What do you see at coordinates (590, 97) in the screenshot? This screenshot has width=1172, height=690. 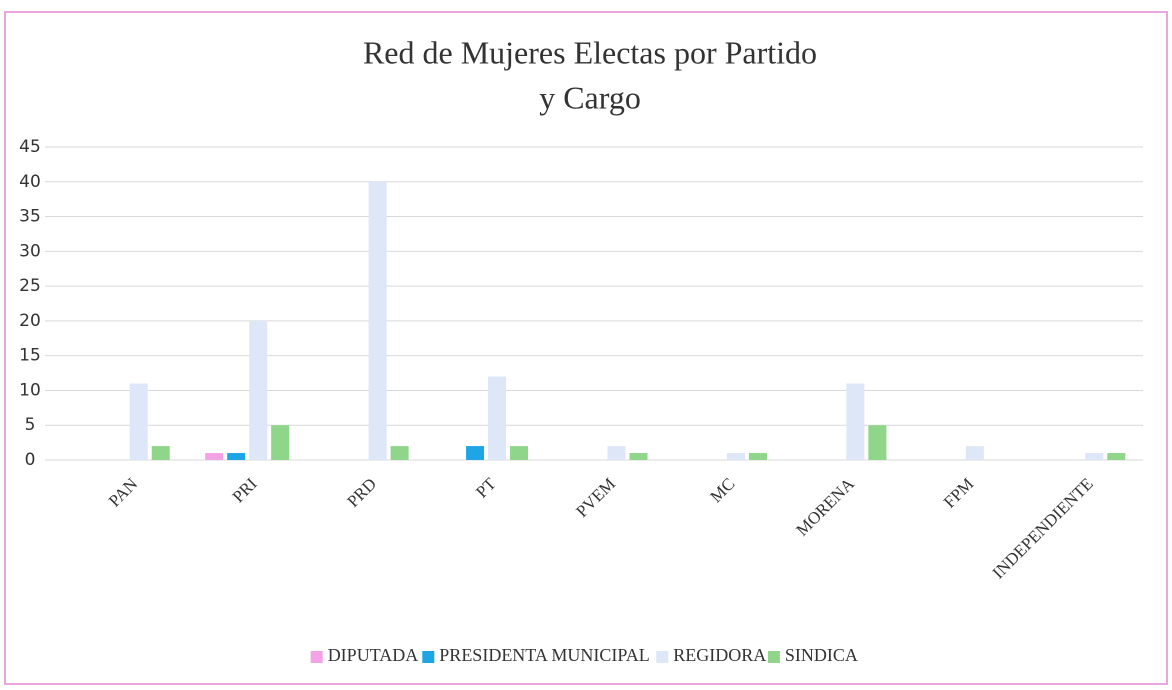 I see `chart-title: y Cargo` at bounding box center [590, 97].